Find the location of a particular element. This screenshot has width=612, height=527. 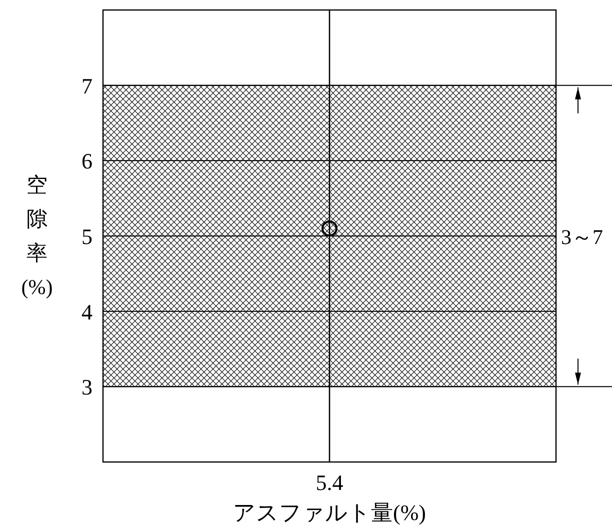

x-tick-label: 5.4 is located at coordinates (330, 482).